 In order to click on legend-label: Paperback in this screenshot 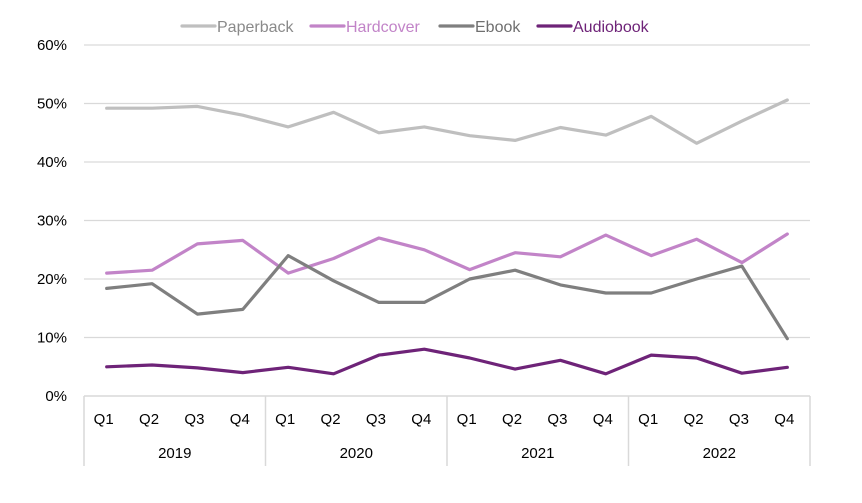, I will do `click(255, 27)`.